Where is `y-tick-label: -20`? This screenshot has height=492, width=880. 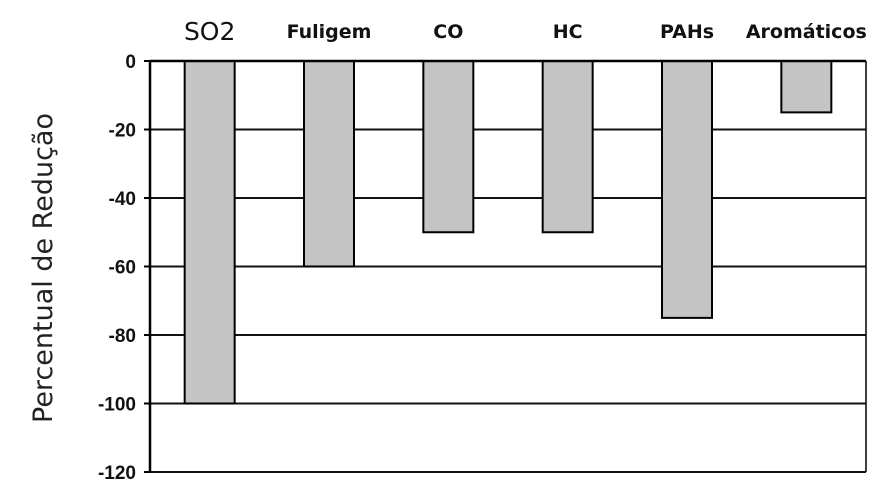
y-tick-label: -20 is located at coordinates (122, 131).